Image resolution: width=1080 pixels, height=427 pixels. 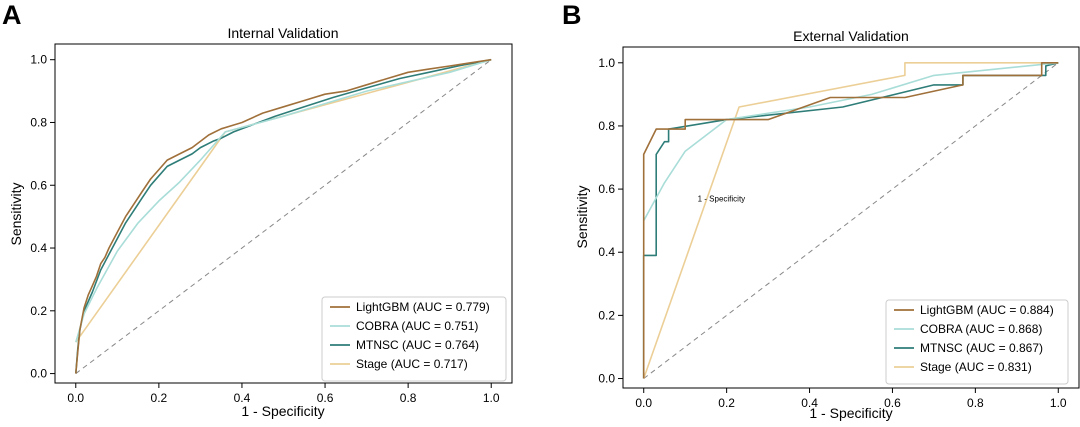 What do you see at coordinates (722, 199) in the screenshot?
I see `annotation-label: 1 - Specificity` at bounding box center [722, 199].